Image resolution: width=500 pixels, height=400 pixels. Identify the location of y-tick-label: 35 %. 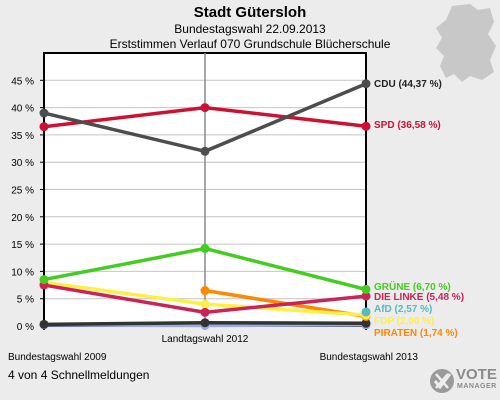
(22, 136).